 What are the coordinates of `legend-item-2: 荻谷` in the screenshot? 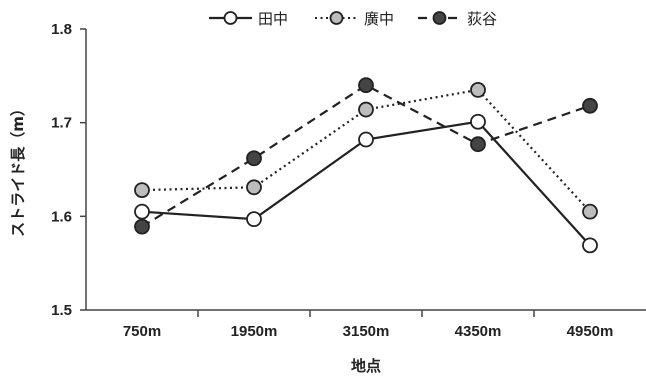 It's located at (457, 19).